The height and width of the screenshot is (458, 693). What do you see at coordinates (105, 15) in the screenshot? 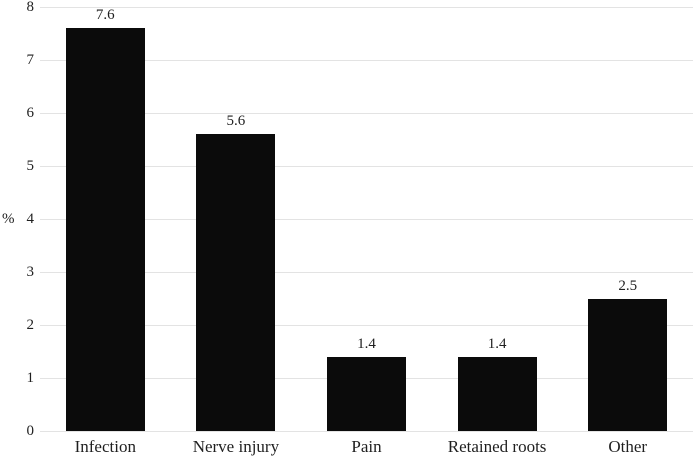
I see `bar-value-label: 7.6` at bounding box center [105, 15].